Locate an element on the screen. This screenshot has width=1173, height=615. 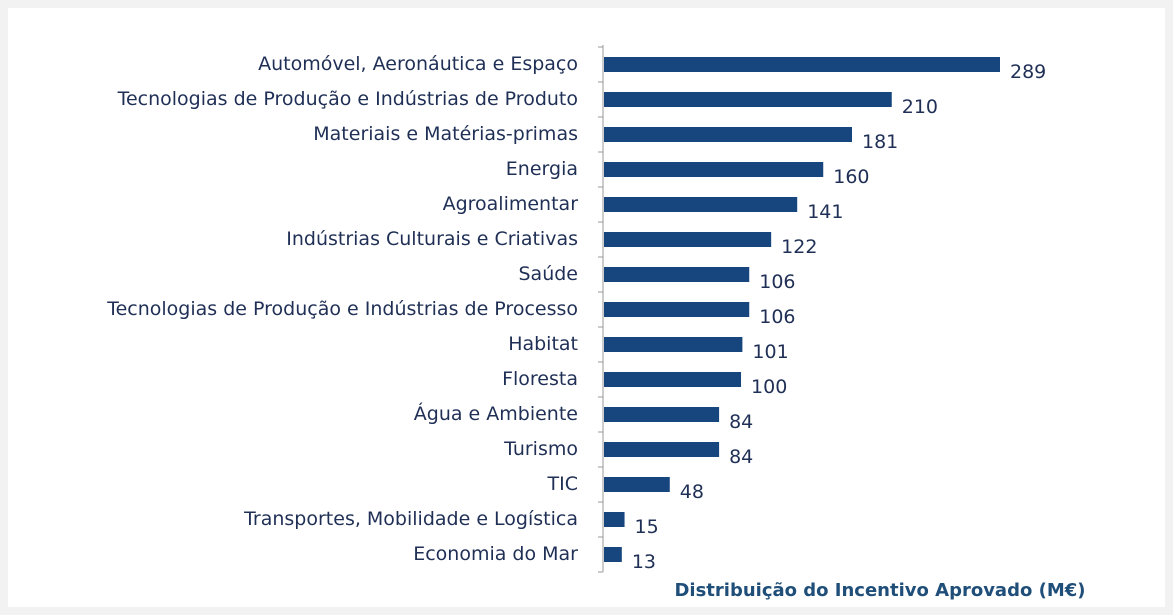
value-label: 13 is located at coordinates (644, 562).